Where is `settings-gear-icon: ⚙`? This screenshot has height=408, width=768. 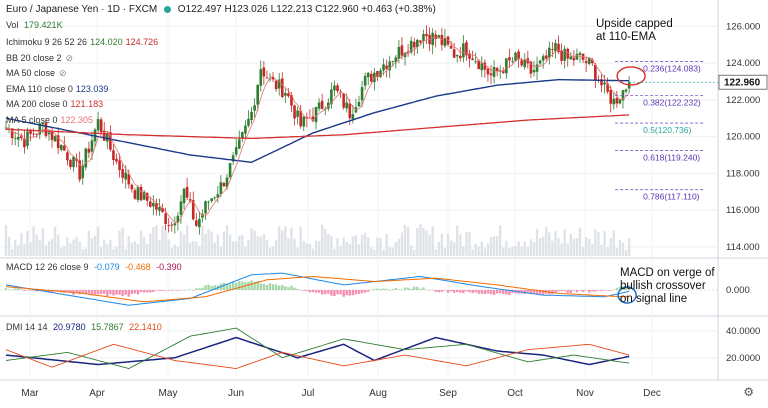
settings-gear-icon: ⚙ is located at coordinates (748, 392).